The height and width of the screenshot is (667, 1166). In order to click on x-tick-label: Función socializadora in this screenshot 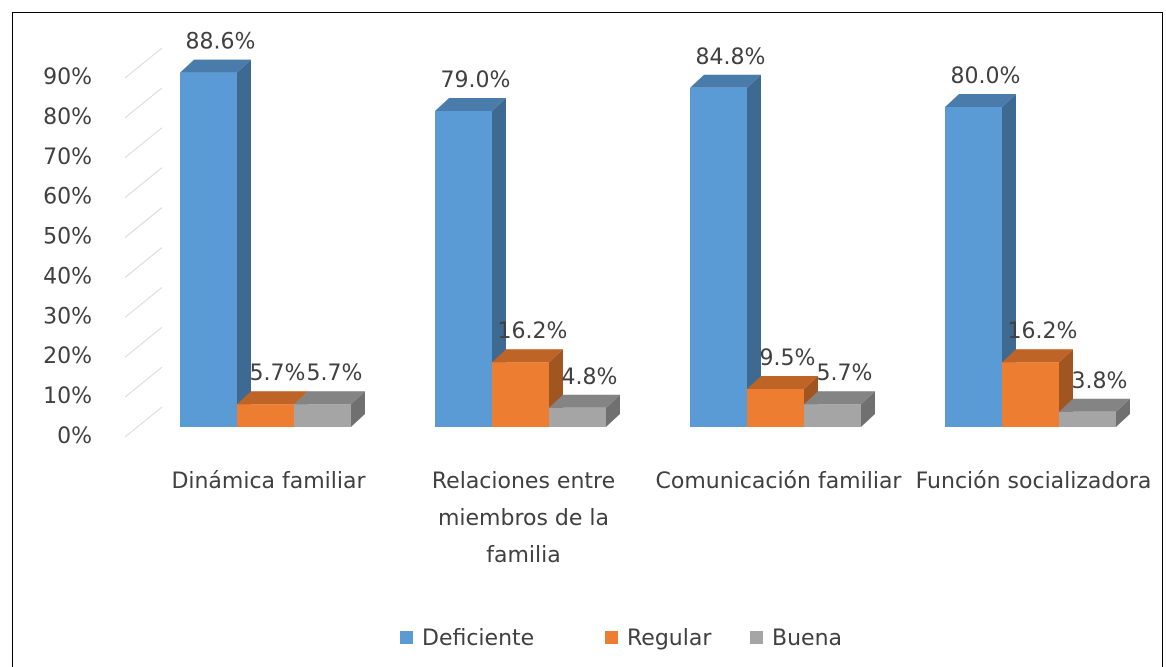, I will do `click(1033, 481)`.